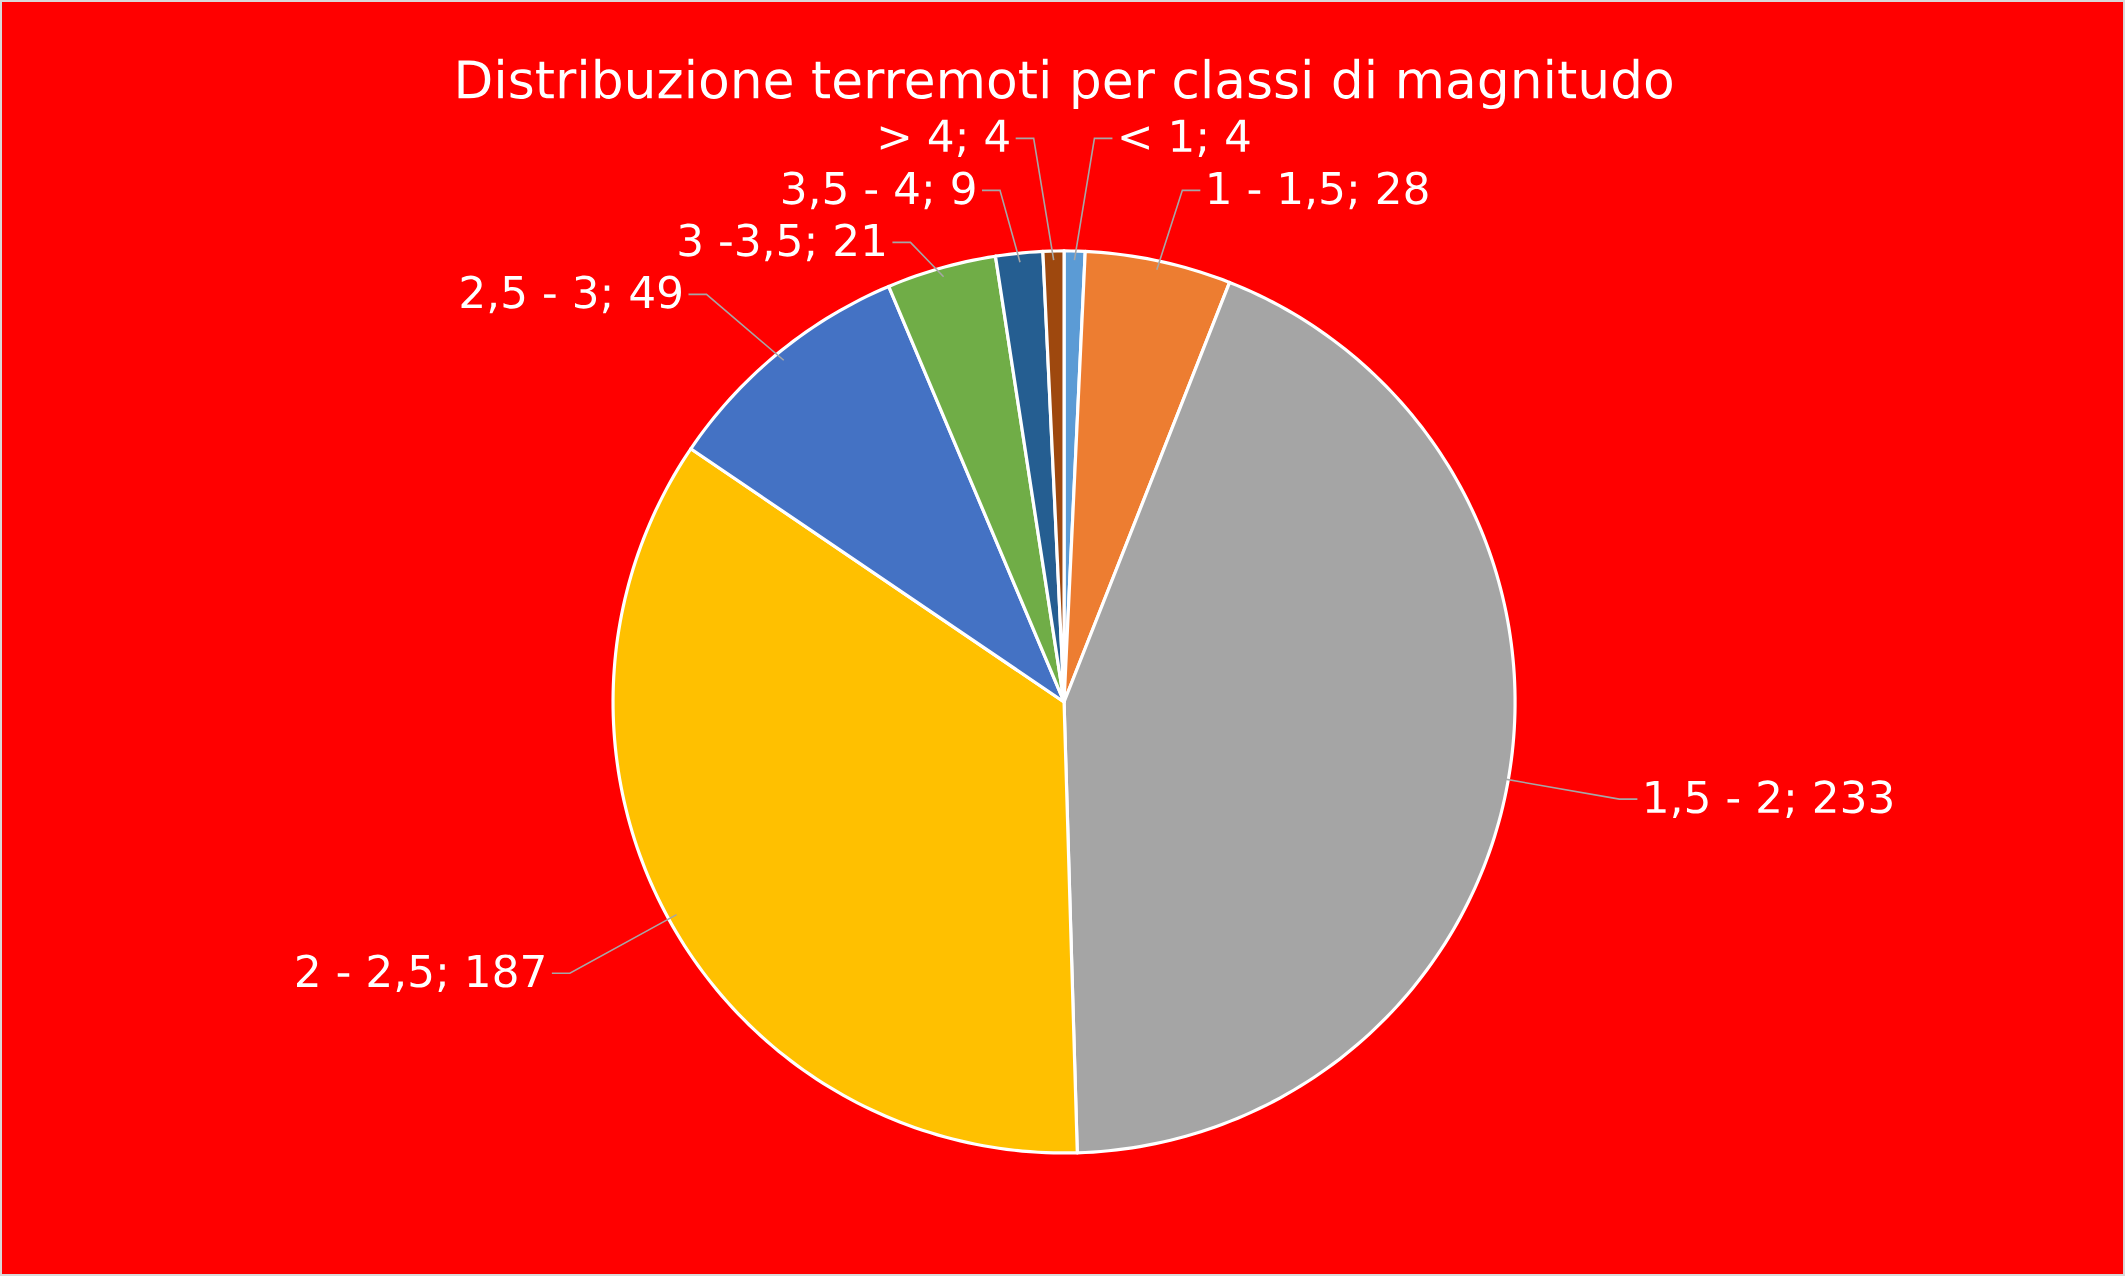  What do you see at coordinates (1156, 135) in the screenshot?
I see `slice-label: < 1` at bounding box center [1156, 135].